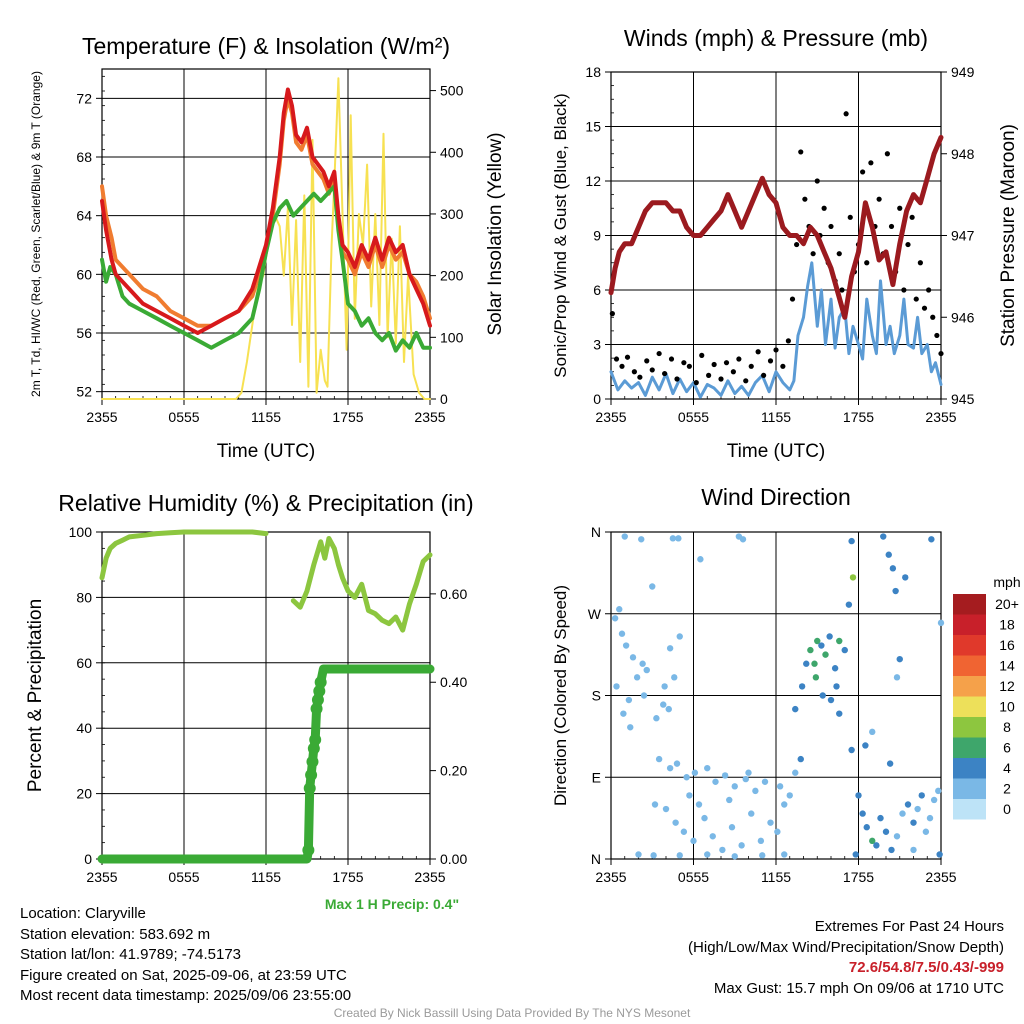  What do you see at coordinates (84, 597) in the screenshot?
I see `y-tick-label: 80` at bounding box center [84, 597].